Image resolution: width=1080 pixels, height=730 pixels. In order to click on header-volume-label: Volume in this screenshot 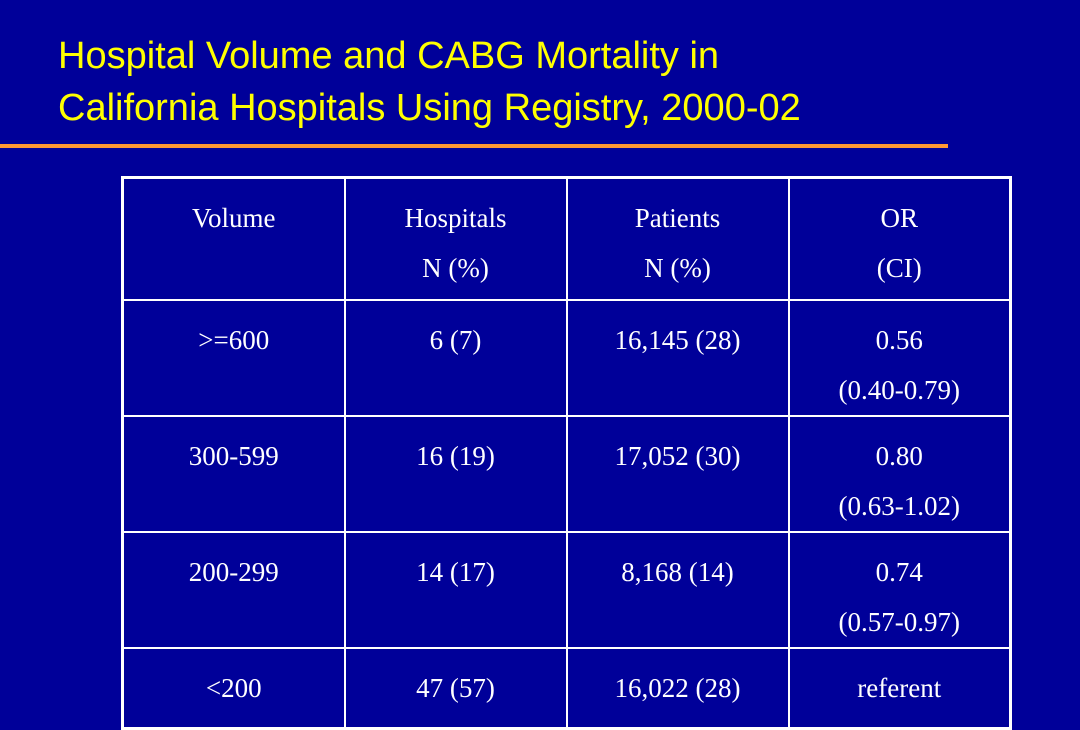, I will do `click(233, 218)`.